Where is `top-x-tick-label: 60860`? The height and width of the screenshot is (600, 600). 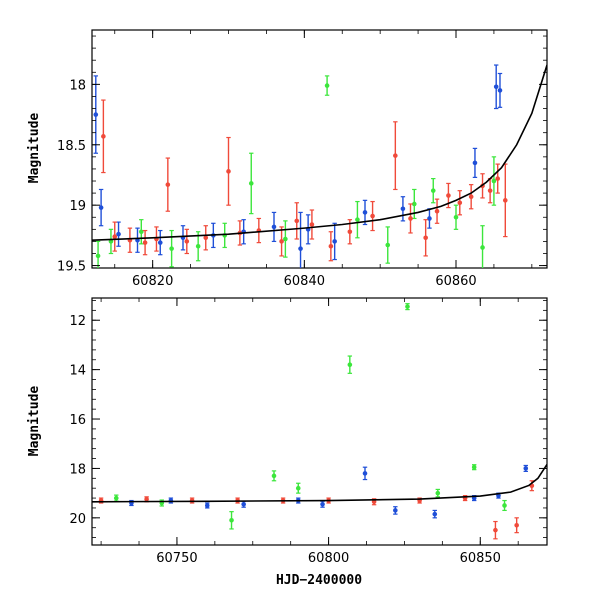
top-x-tick-label: 60860 is located at coordinates (455, 281).